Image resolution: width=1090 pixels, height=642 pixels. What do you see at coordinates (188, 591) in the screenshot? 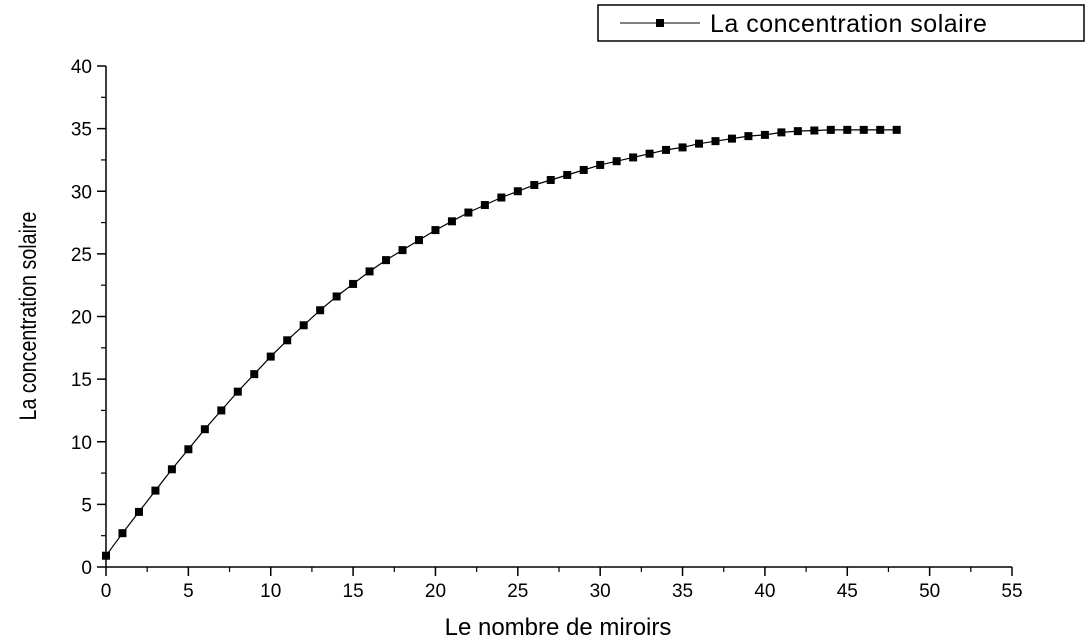
I see `x-tick-label: 5` at bounding box center [188, 591].